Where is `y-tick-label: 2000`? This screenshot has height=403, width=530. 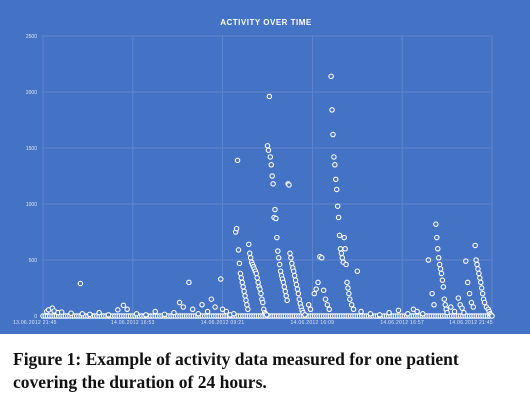 y-tick-label: 2000 is located at coordinates (31, 93).